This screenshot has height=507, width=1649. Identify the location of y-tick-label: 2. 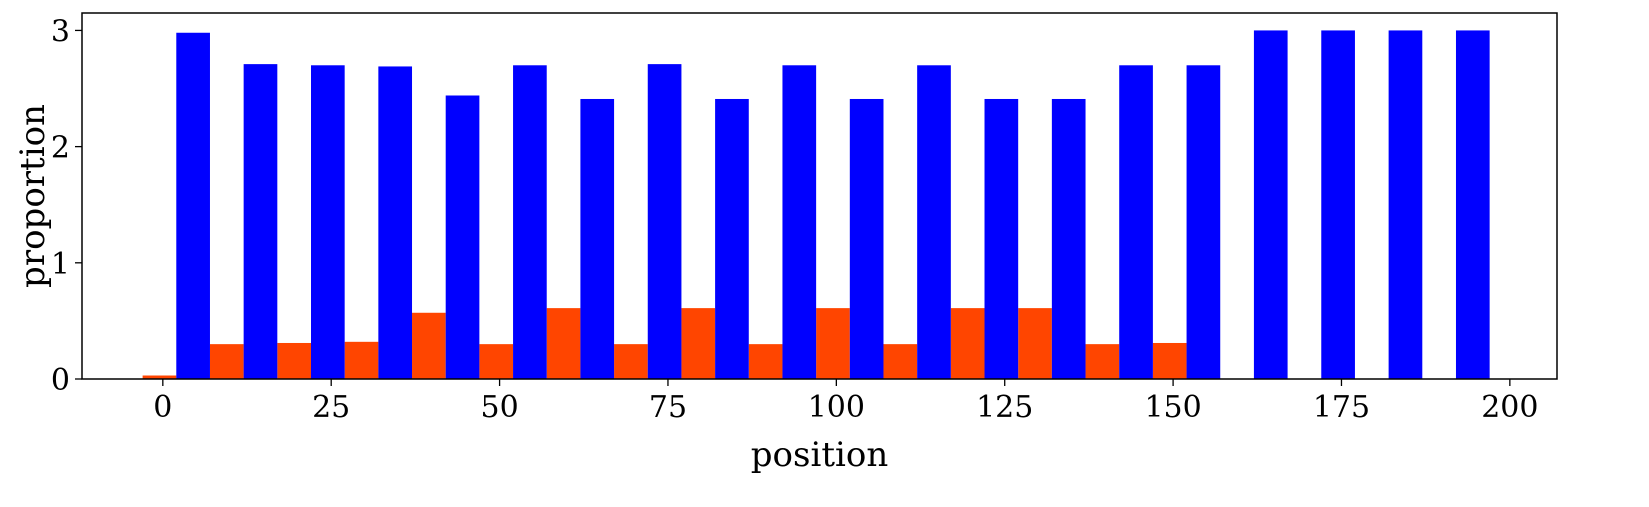
(60, 148).